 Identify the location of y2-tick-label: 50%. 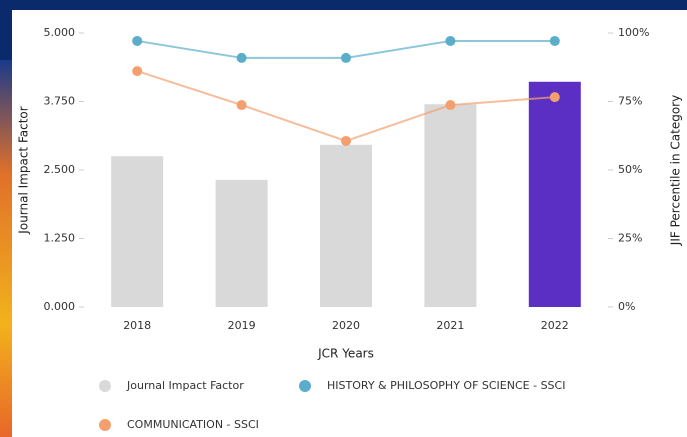
(630, 169).